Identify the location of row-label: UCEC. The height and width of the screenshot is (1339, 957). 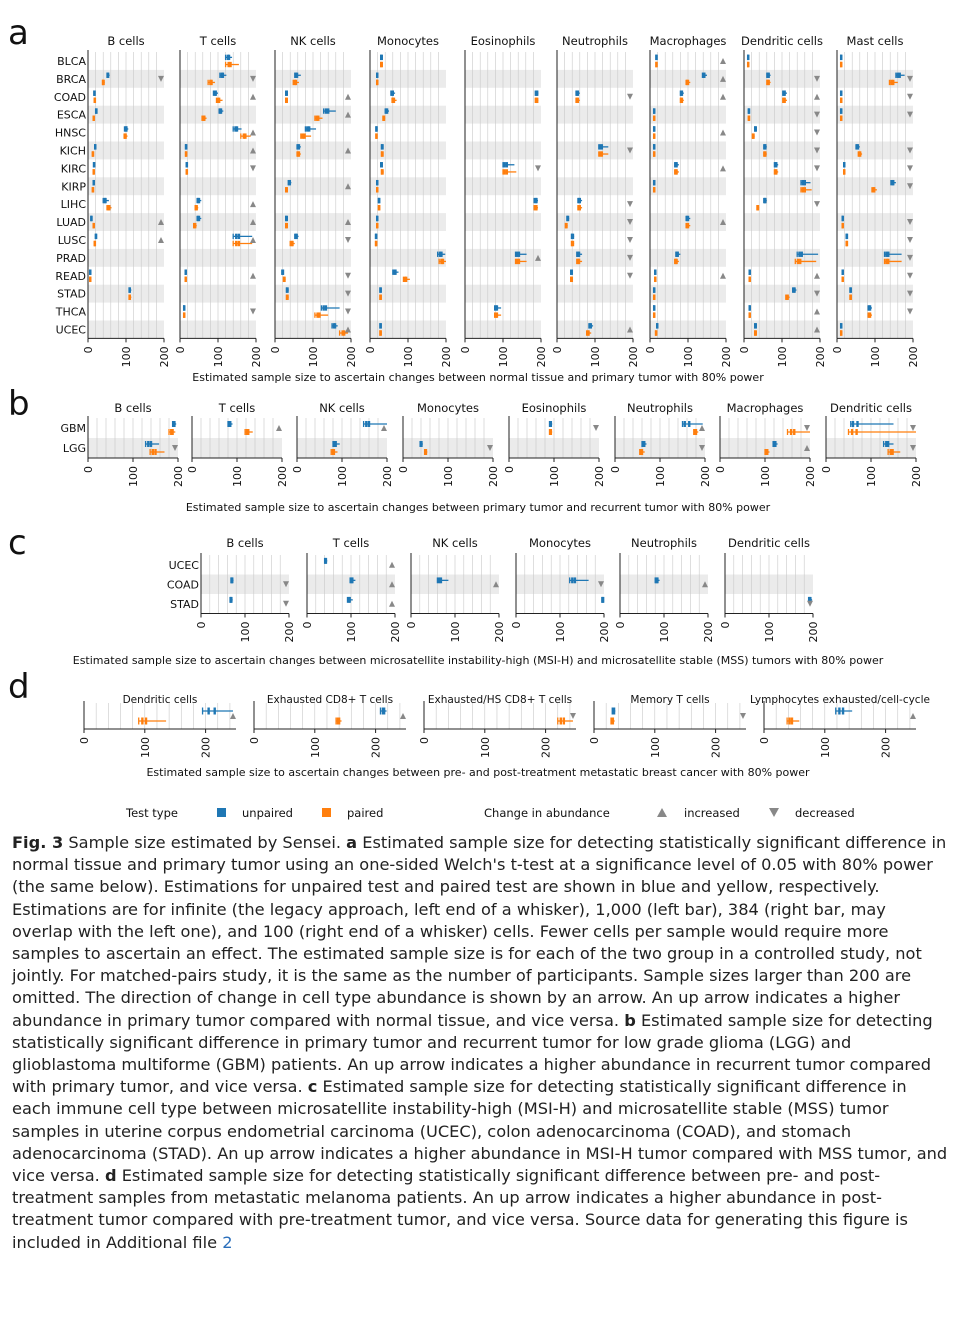
(71, 329).